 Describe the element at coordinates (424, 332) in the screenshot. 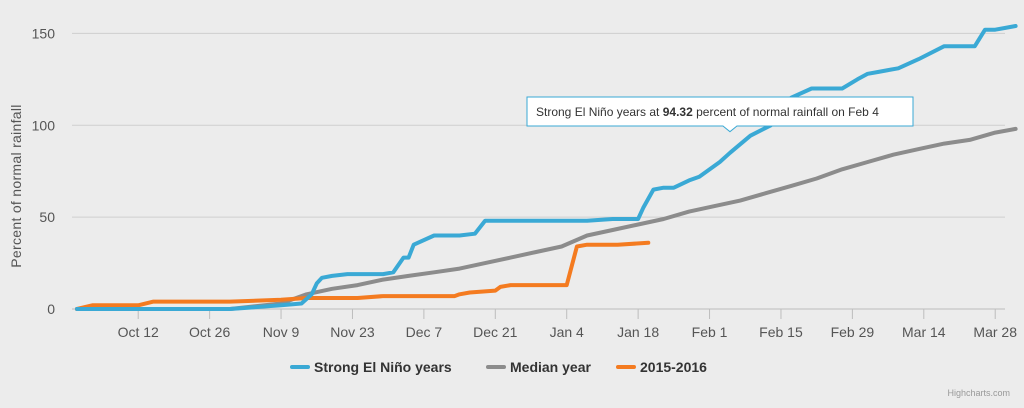

I see `x-tick-label: Dec 7` at that location.